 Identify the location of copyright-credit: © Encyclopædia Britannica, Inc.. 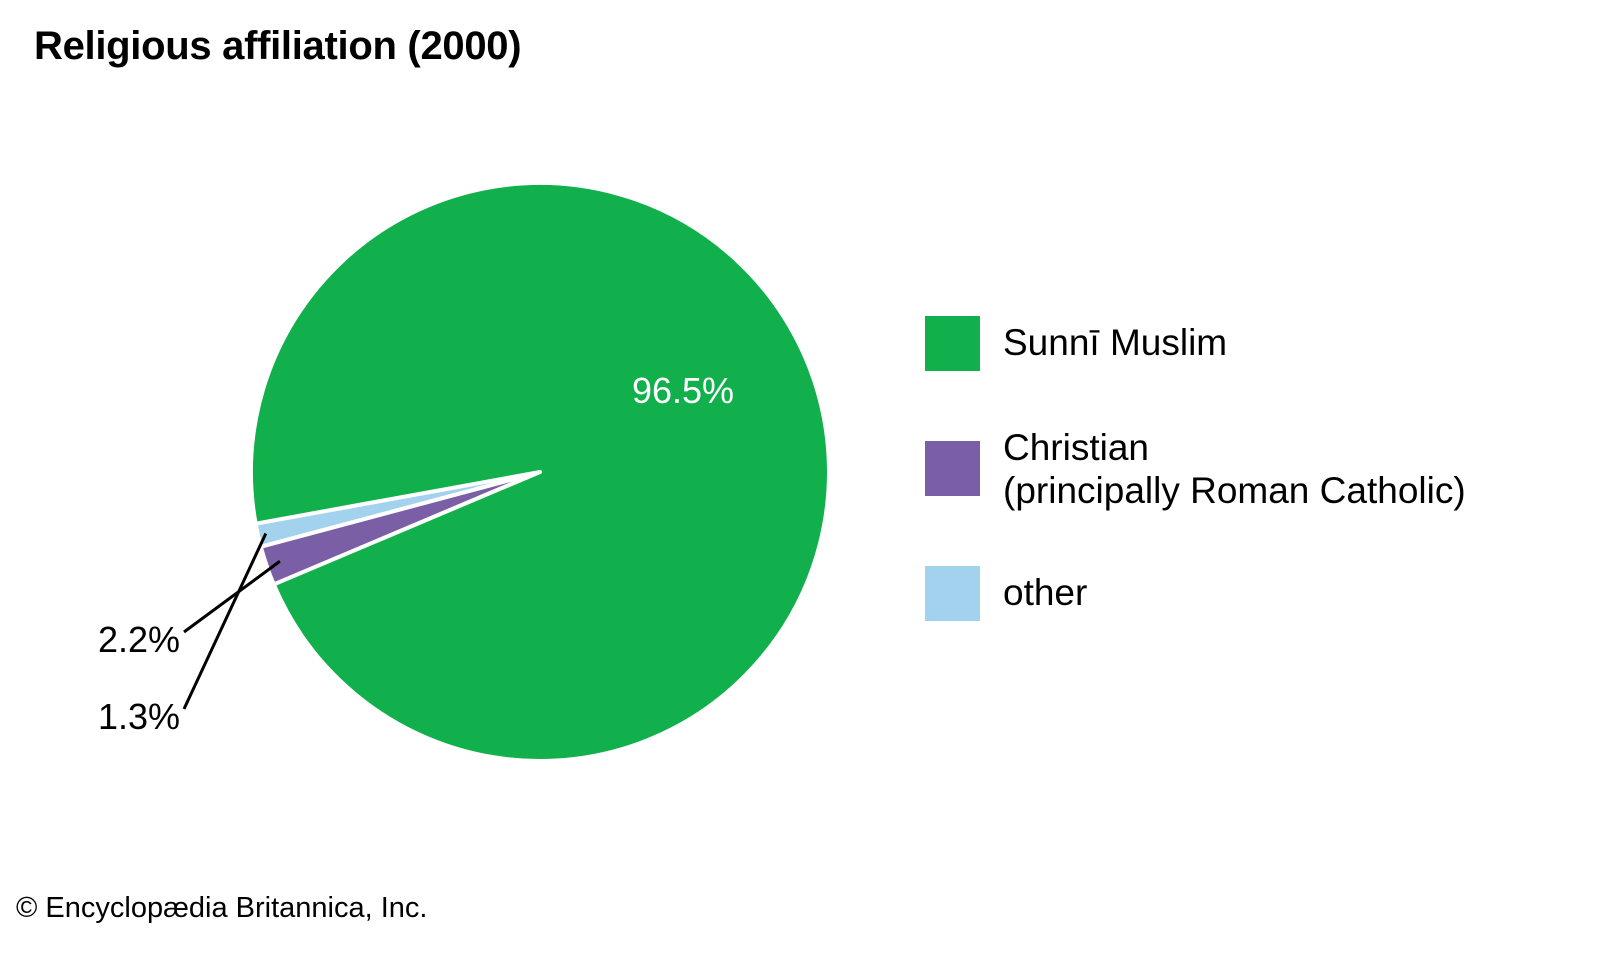
(222, 908).